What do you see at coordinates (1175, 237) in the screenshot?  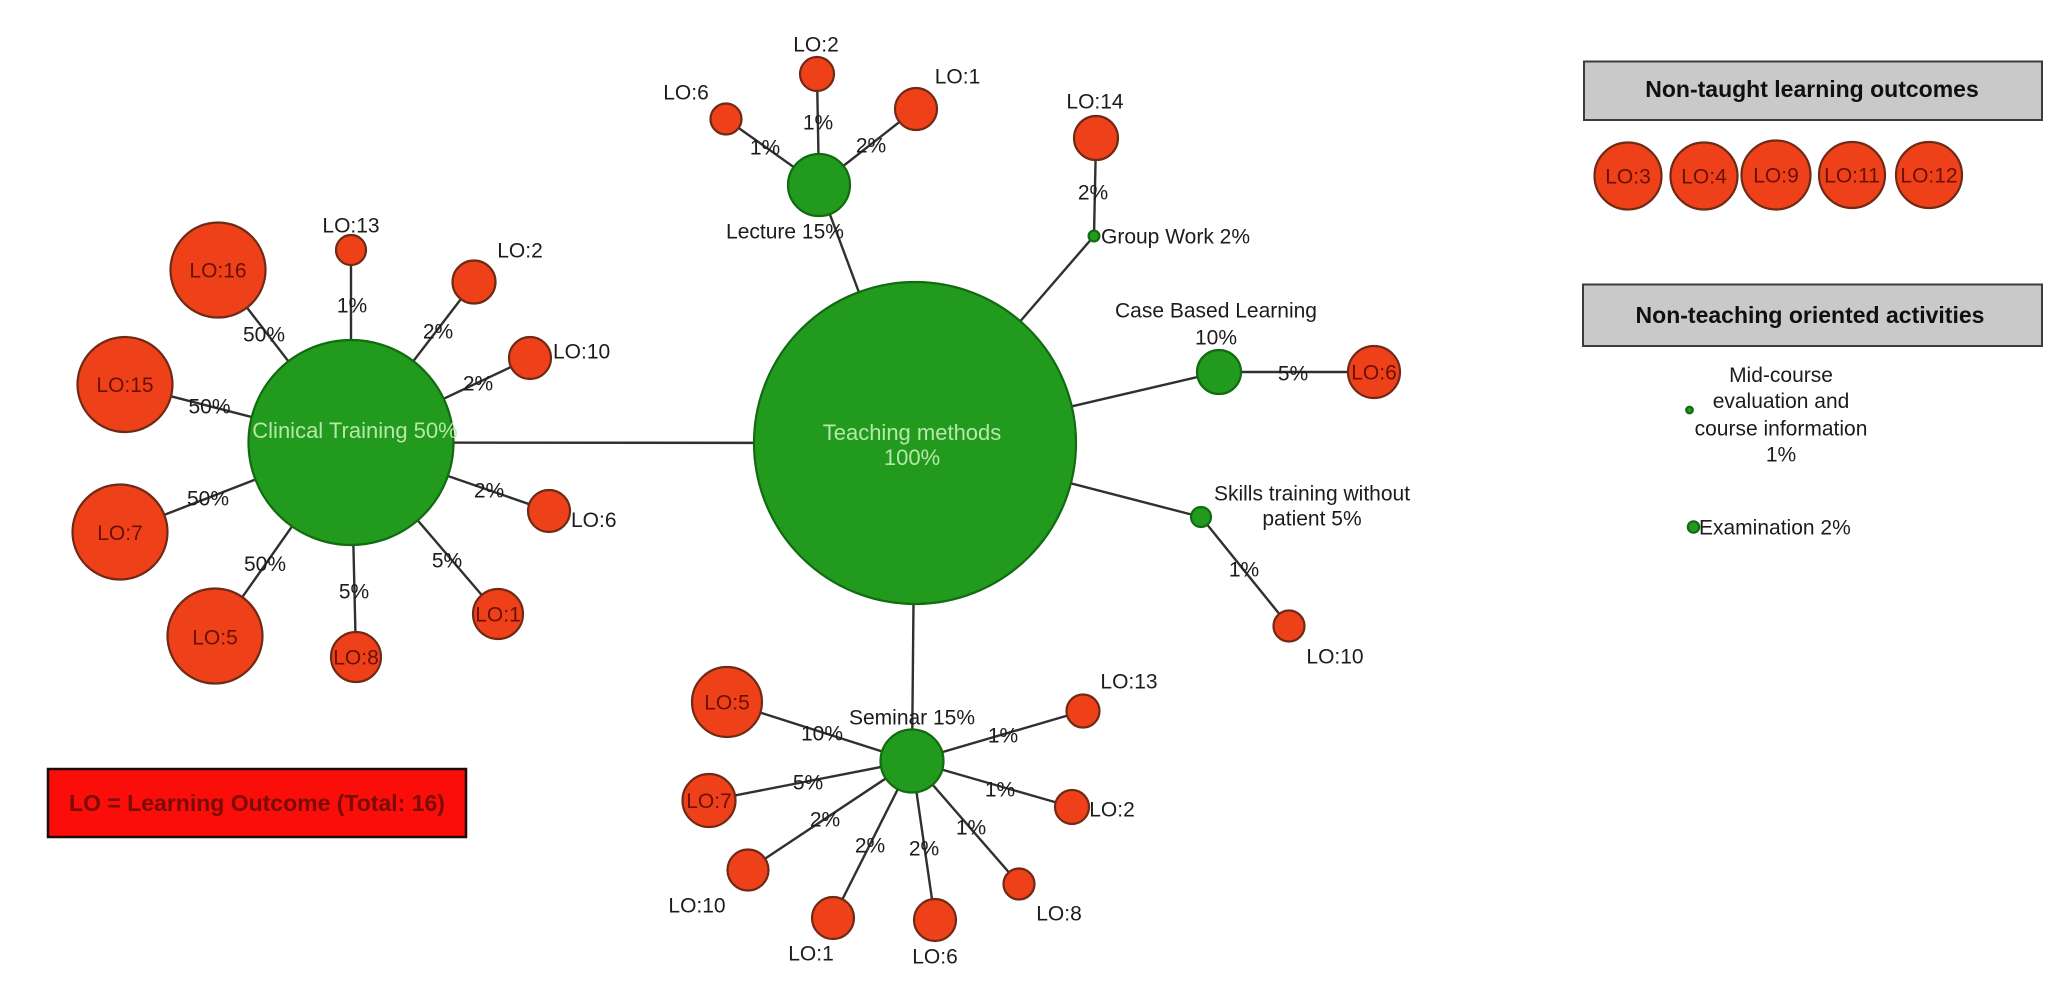 I see `svg-text: Group Work 2%` at bounding box center [1175, 237].